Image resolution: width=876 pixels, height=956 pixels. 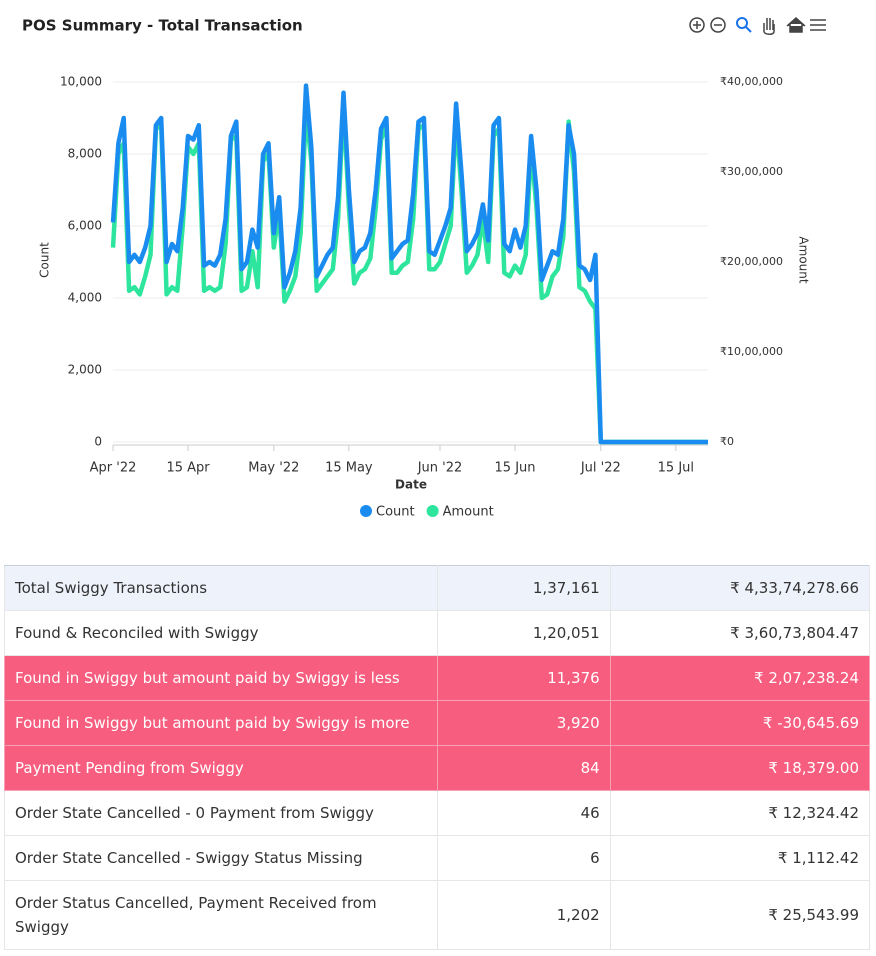 What do you see at coordinates (727, 441) in the screenshot?
I see `y2-tick-label: ₹0` at bounding box center [727, 441].